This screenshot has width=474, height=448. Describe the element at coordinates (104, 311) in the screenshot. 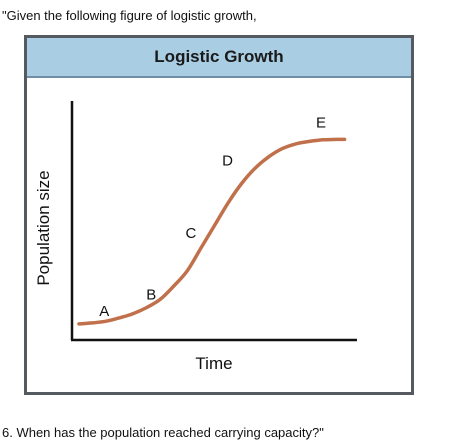

I see `point-label-a: A` at that location.